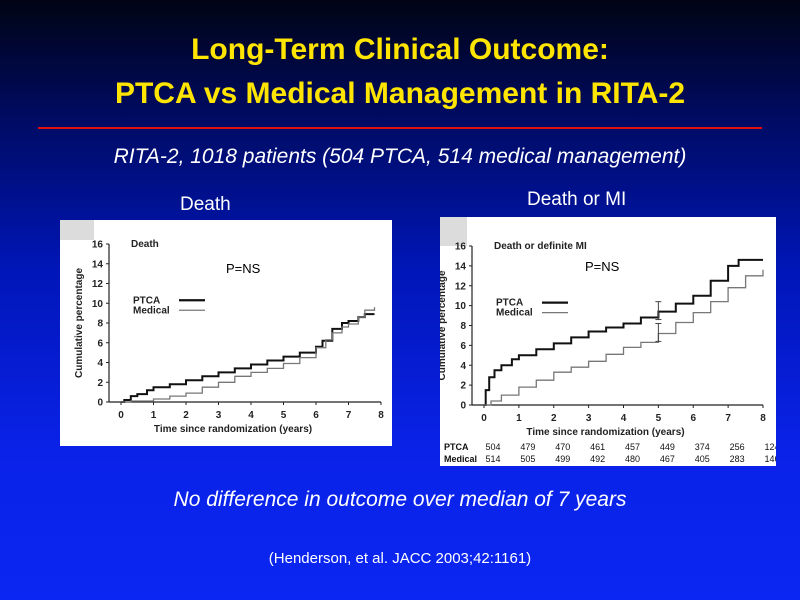 The height and width of the screenshot is (600, 800). I want to click on risk-table-cell: 124, so click(770, 447).